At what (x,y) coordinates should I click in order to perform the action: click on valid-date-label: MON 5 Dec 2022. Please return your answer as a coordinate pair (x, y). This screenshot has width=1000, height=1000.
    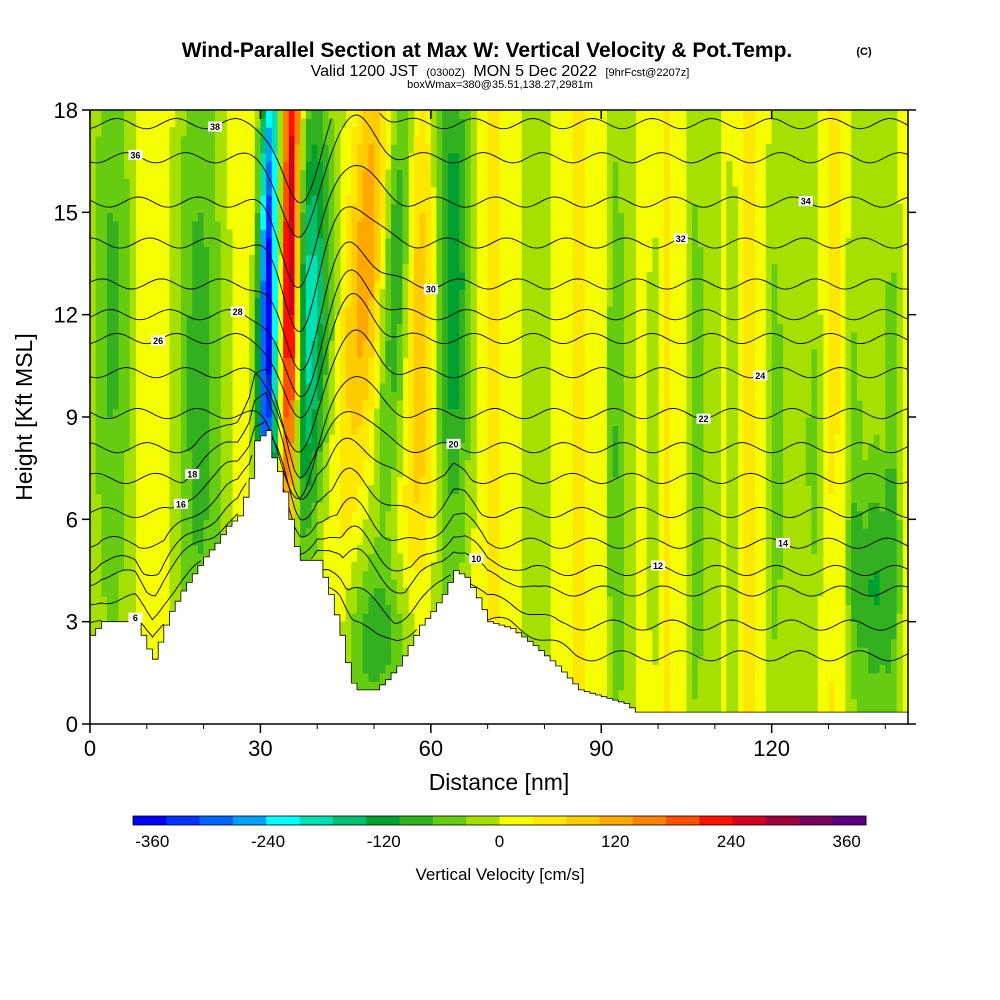
    Looking at the image, I should click on (535, 71).